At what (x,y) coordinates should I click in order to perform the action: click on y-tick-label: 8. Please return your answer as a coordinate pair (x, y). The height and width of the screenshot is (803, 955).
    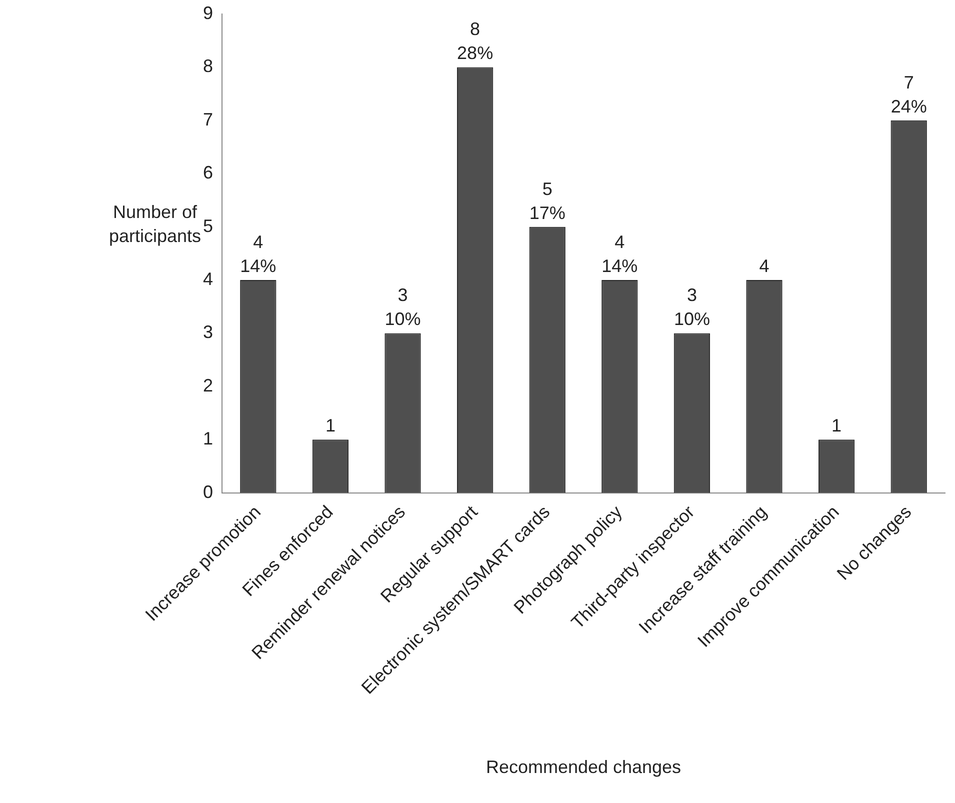
    Looking at the image, I should click on (208, 66).